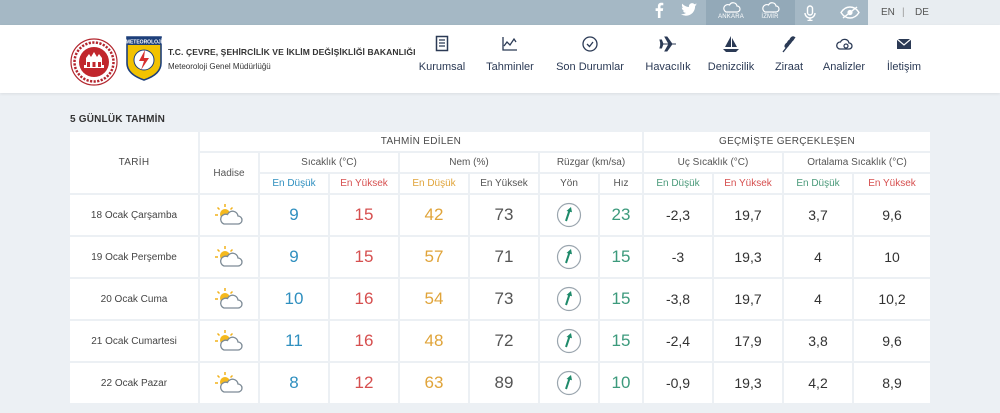 The width and height of the screenshot is (1000, 413). I want to click on nav-label: Denizcilik, so click(731, 67).